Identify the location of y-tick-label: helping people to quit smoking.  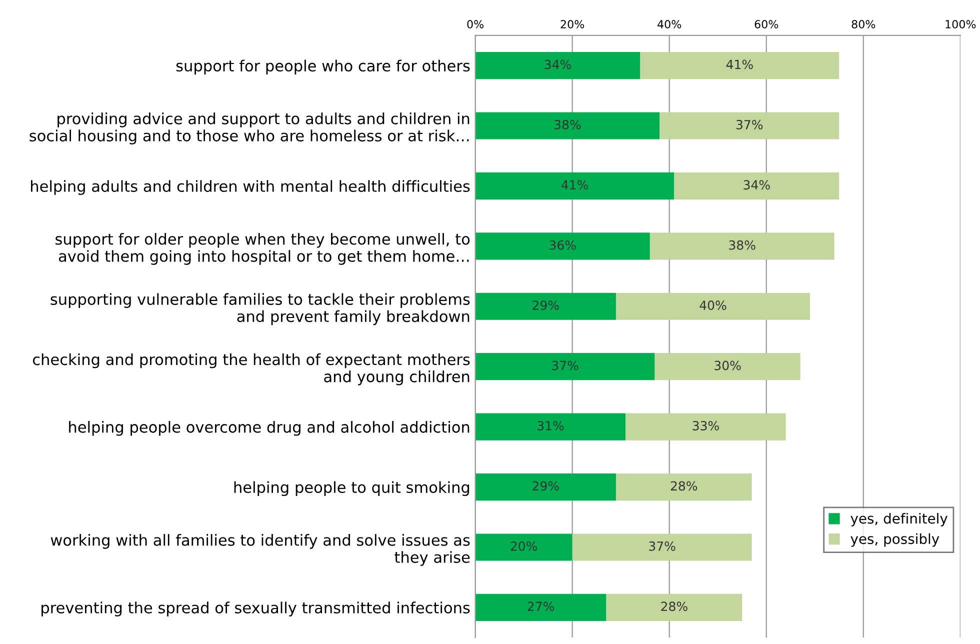
(352, 488).